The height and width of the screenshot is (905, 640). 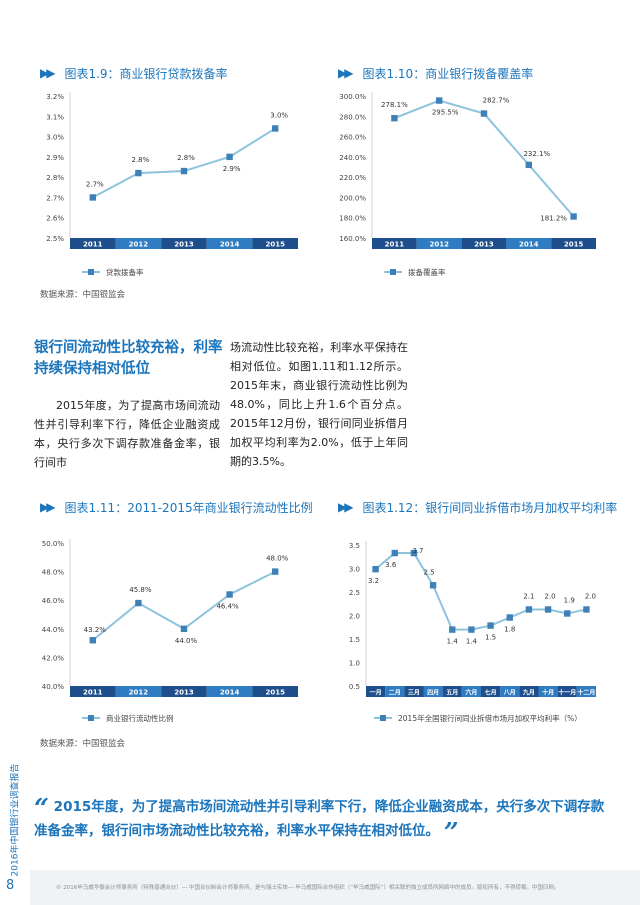 I want to click on y-tick-label: 0.5, so click(x=354, y=687).